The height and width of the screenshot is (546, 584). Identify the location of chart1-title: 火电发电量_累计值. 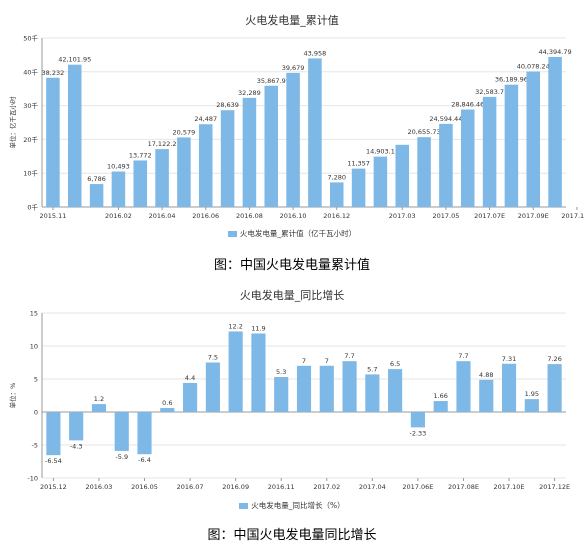
(292, 20).